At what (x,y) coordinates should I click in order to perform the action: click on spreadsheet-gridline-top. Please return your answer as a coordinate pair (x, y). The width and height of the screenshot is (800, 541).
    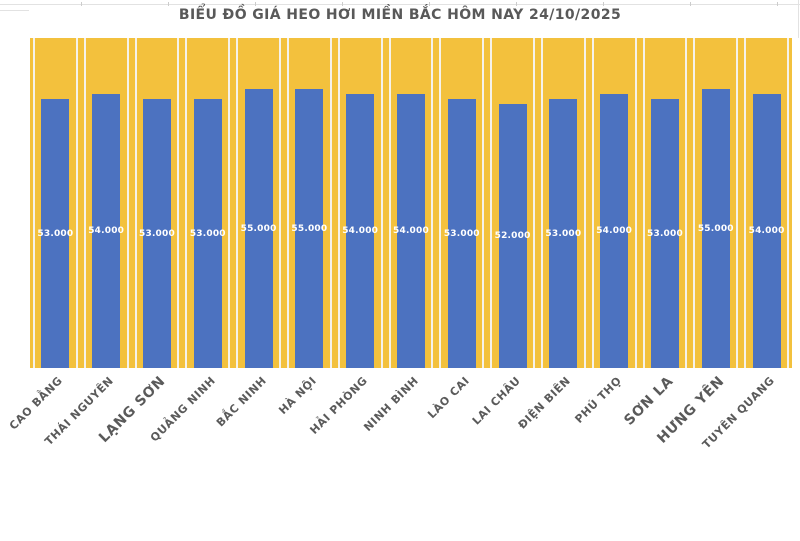
    Looking at the image, I should click on (400, 4).